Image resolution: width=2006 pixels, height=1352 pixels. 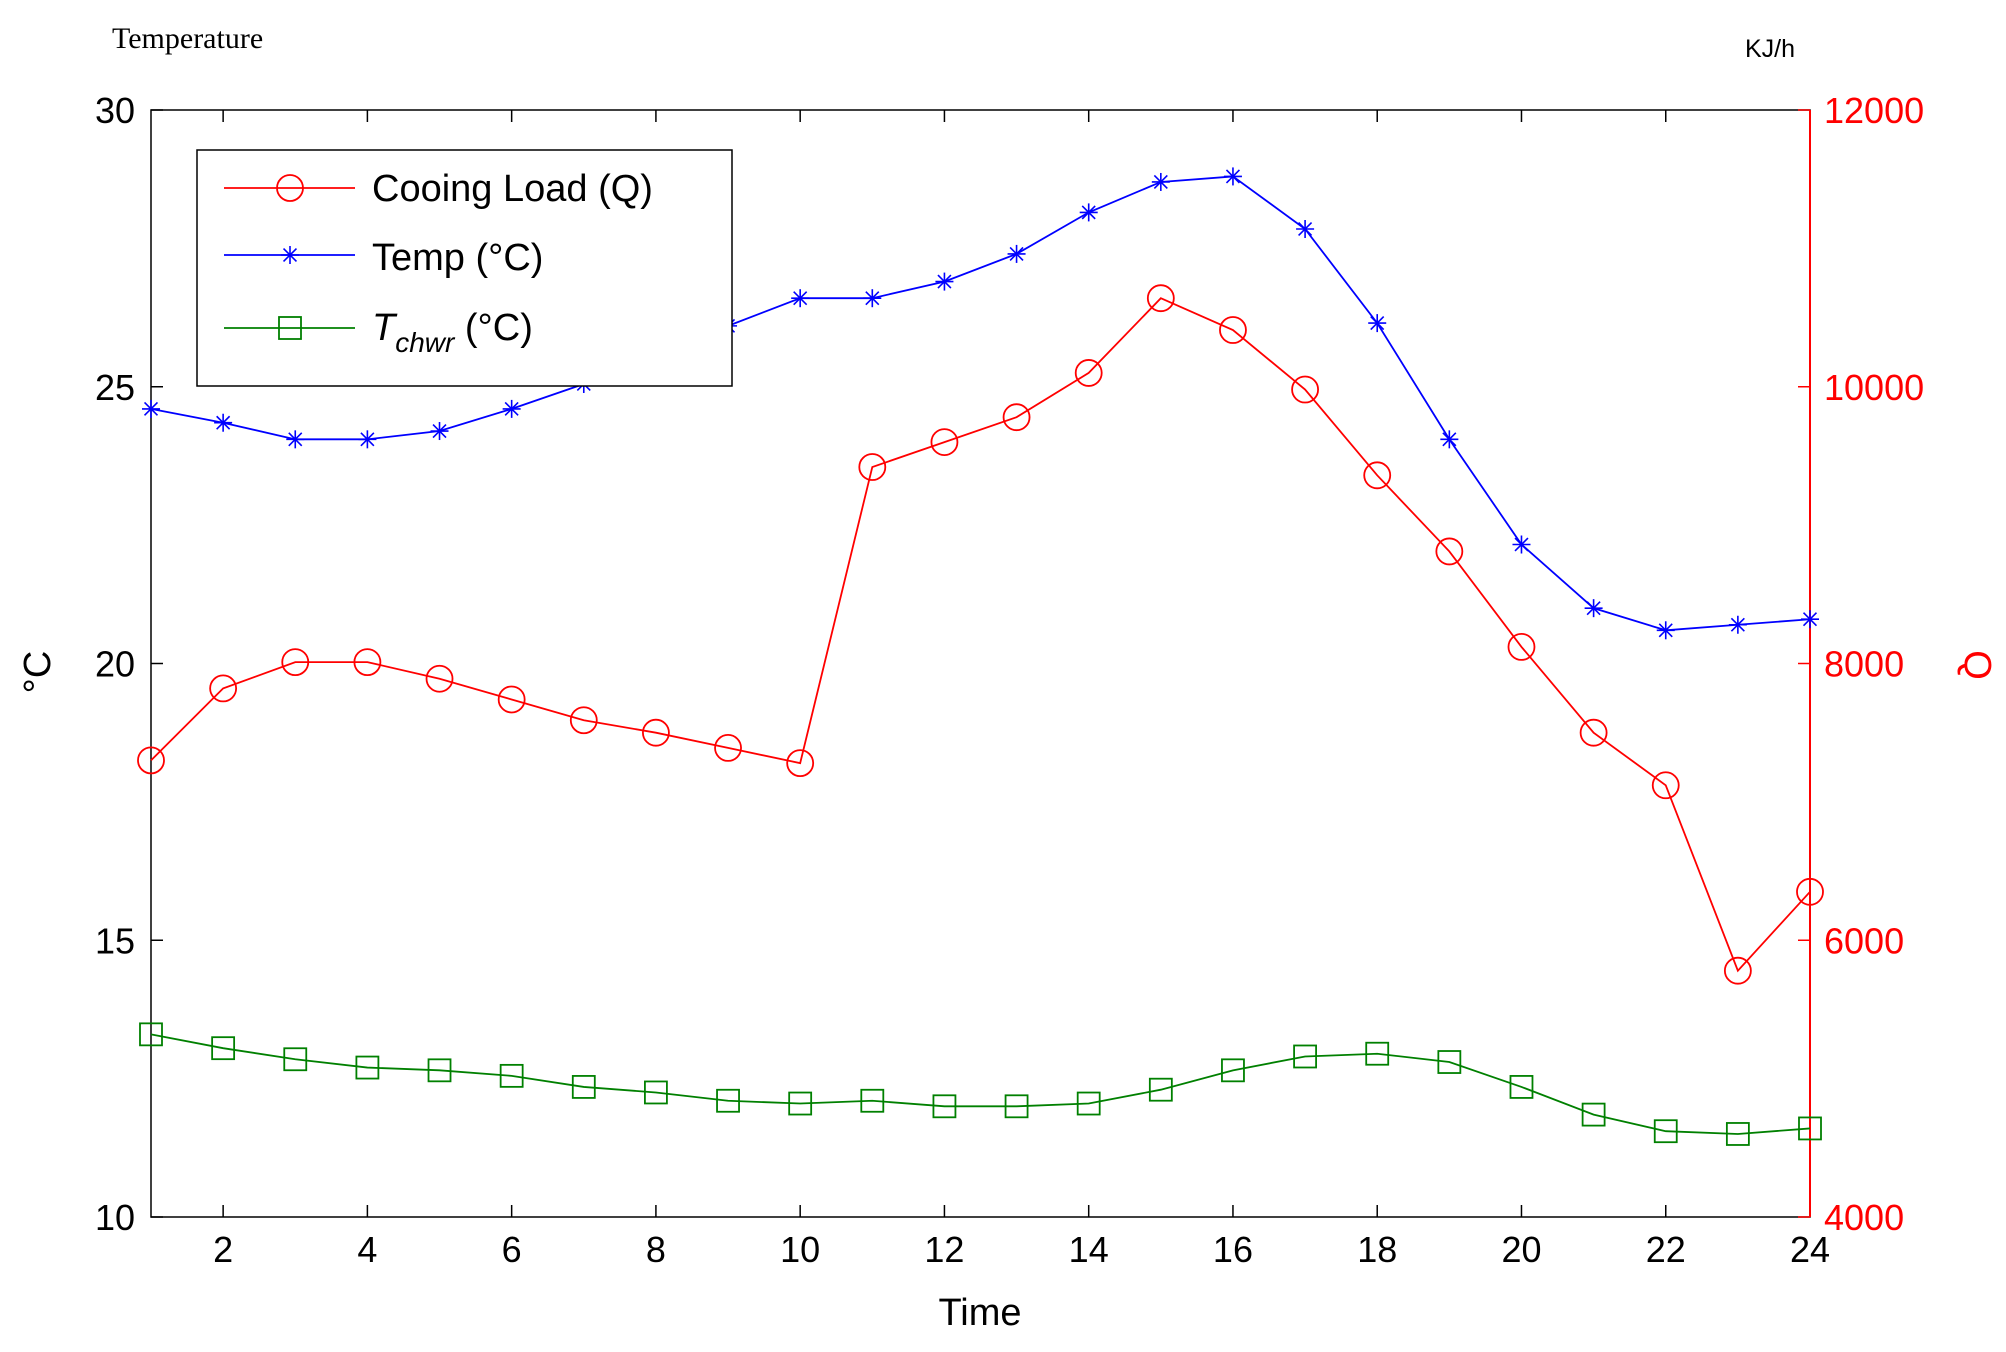 I want to click on legend-label-tchwr-main: T, so click(x=385, y=328).